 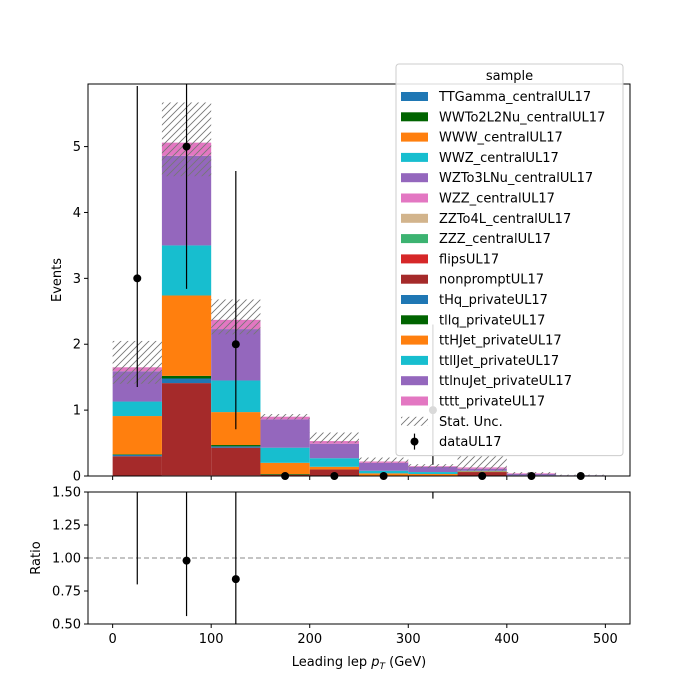 I want to click on ratio-plot-frame, so click(x=359, y=558).